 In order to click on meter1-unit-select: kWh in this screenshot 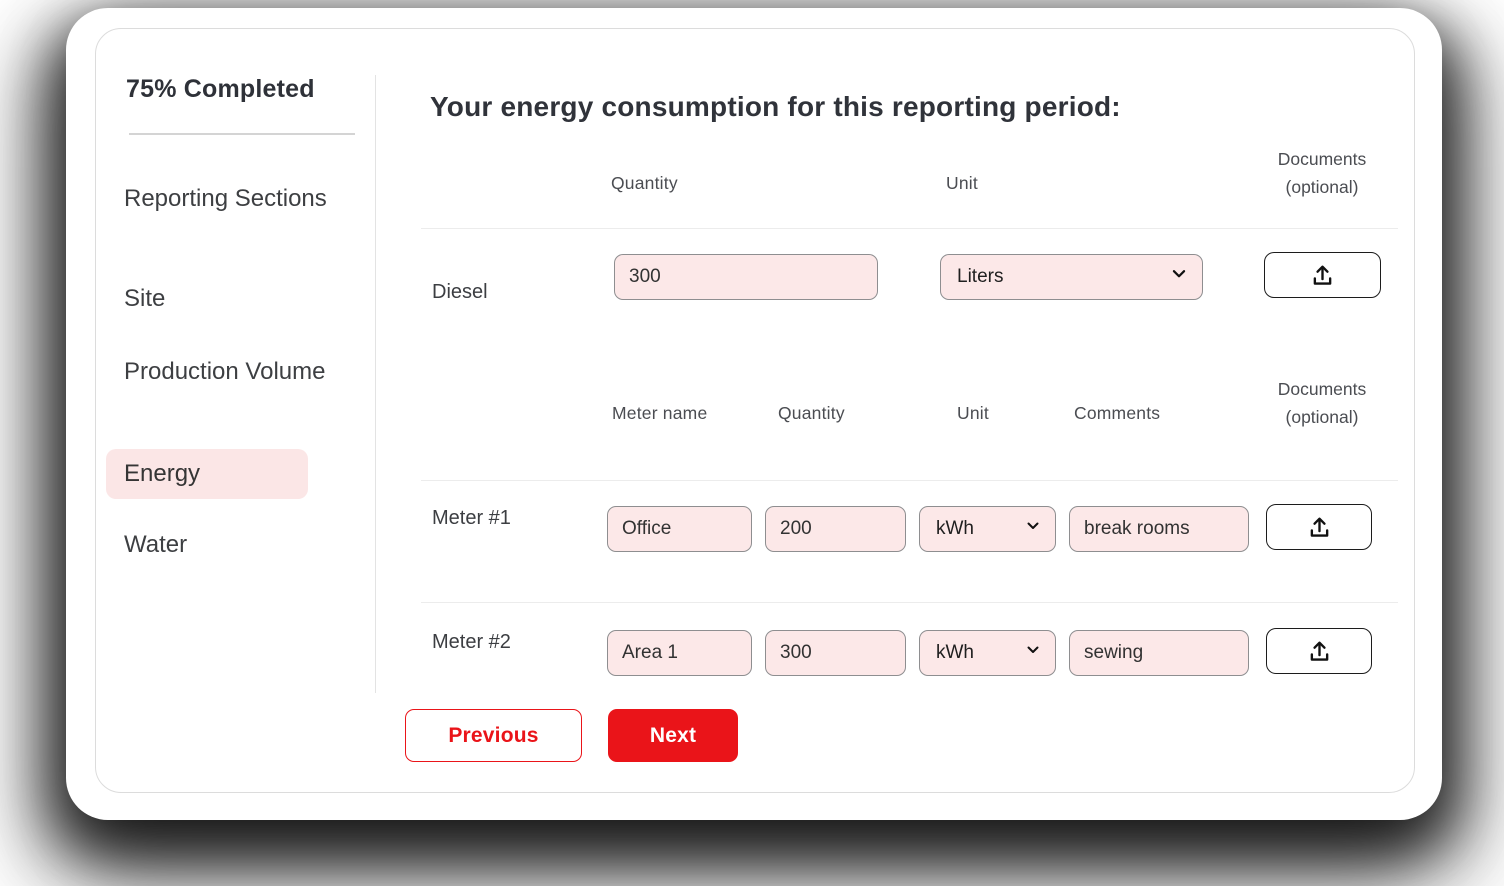, I will do `click(987, 529)`.